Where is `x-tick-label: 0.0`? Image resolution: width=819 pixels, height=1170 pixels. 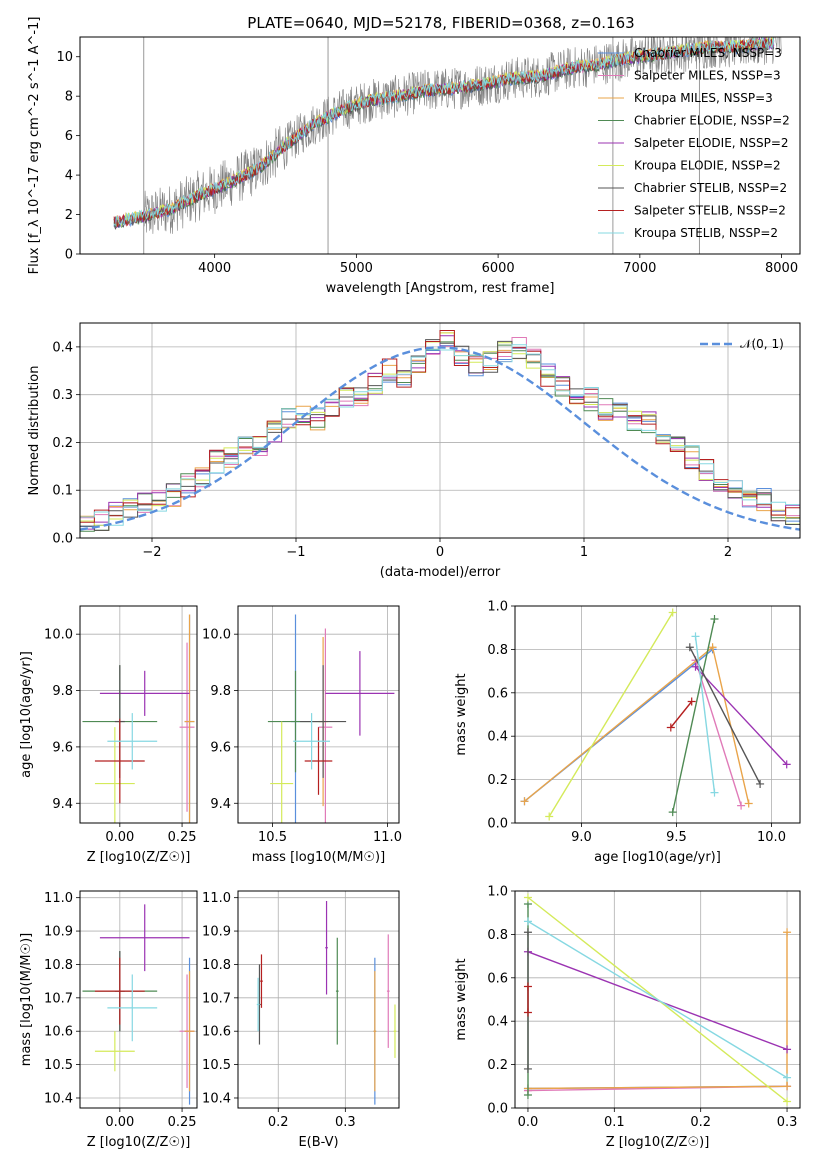 x-tick-label: 0.0 is located at coordinates (528, 1122).